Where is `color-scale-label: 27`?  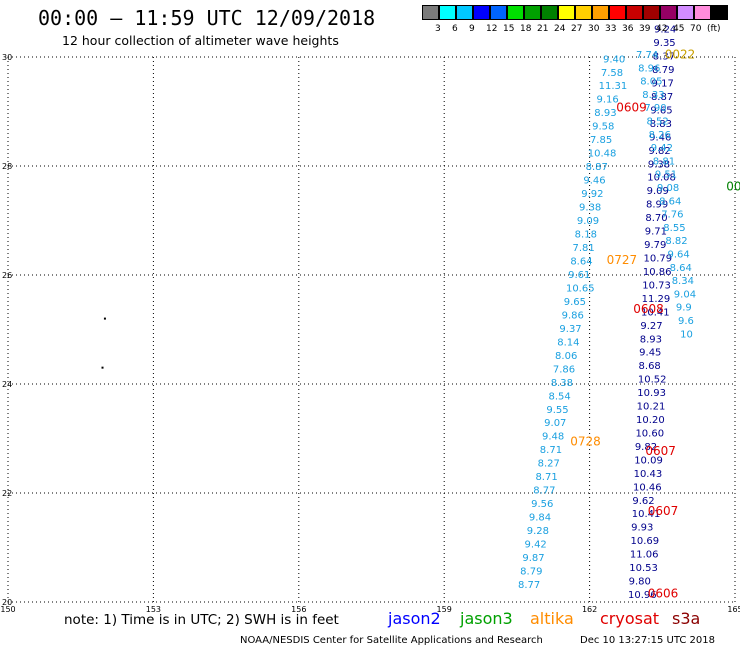 color-scale-label: 27 is located at coordinates (577, 29).